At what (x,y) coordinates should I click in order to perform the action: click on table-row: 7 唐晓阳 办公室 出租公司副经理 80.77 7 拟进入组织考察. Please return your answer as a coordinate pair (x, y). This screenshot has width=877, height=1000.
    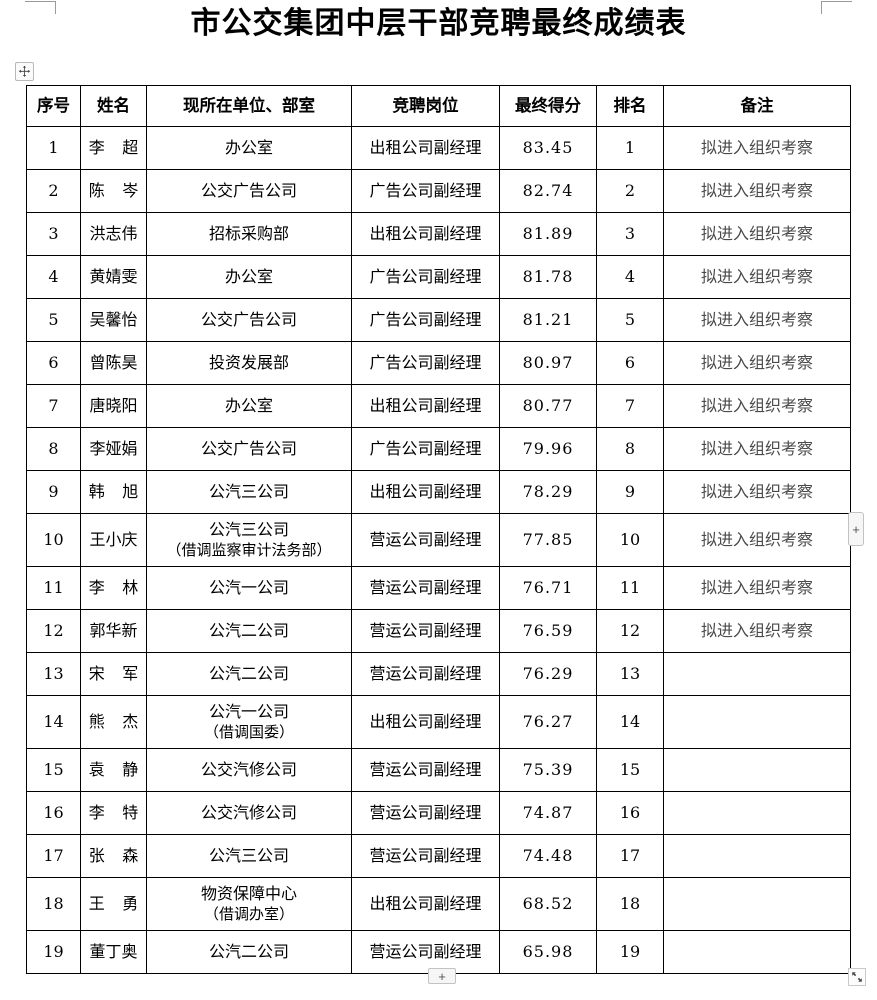
    Looking at the image, I should click on (438, 406).